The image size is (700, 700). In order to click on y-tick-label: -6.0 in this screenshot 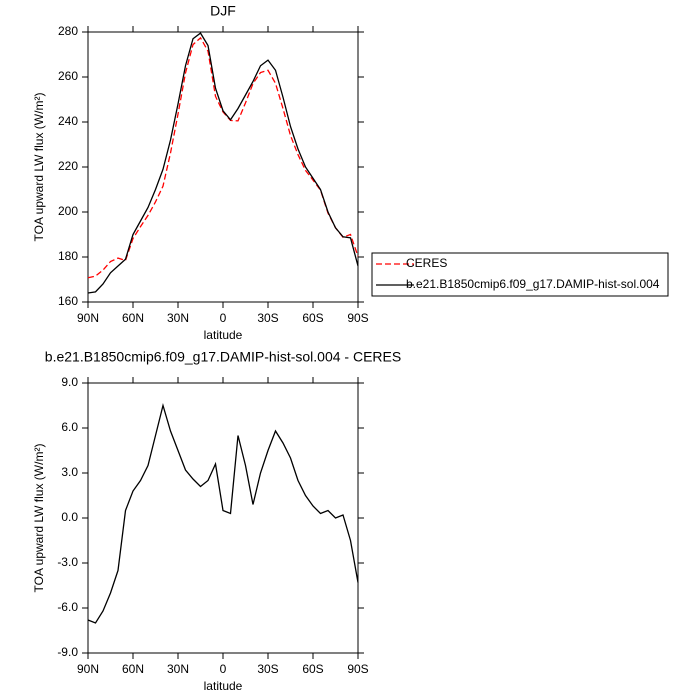, I will do `click(67, 607)`.